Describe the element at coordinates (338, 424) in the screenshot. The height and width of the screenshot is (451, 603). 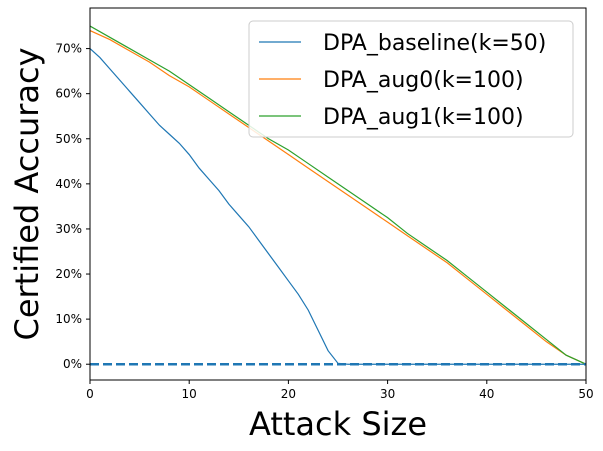
I see `x-axis-title: Attack Size` at that location.